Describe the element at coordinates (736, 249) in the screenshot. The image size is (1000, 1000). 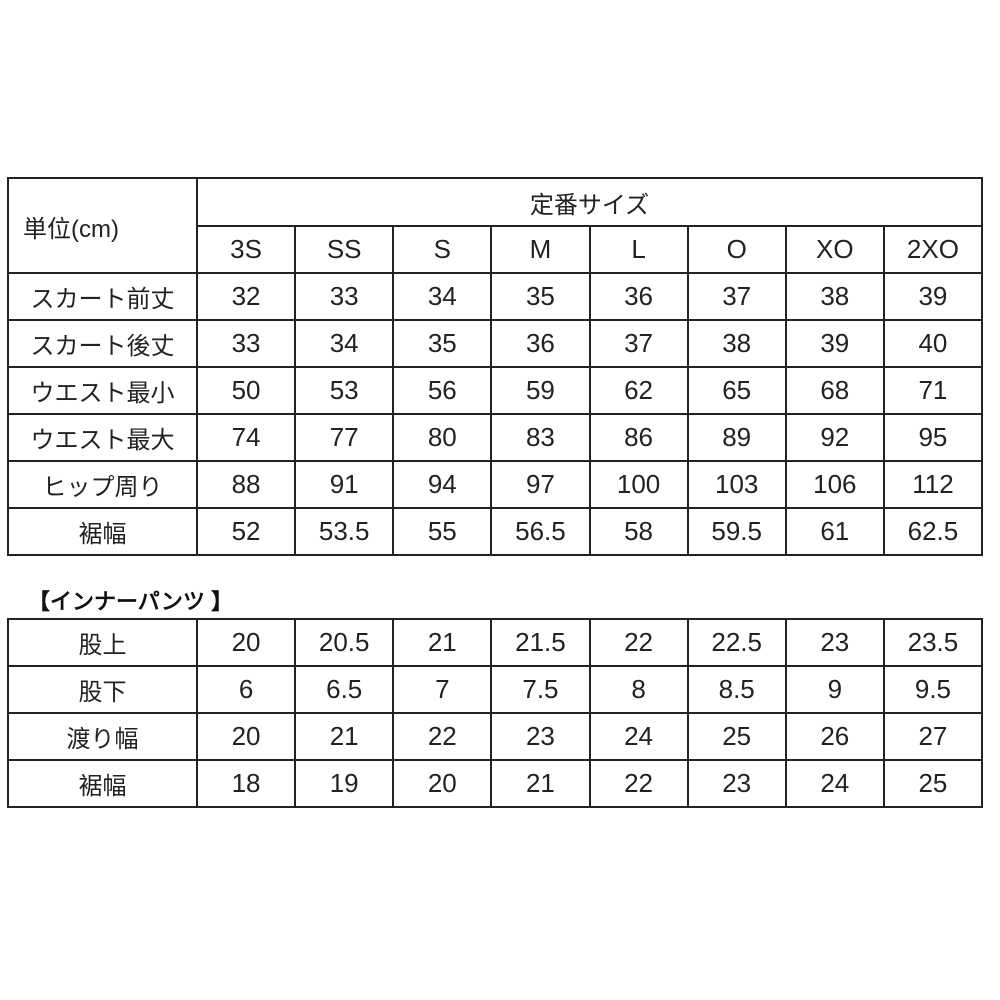
I see `size-header-O: O` at that location.